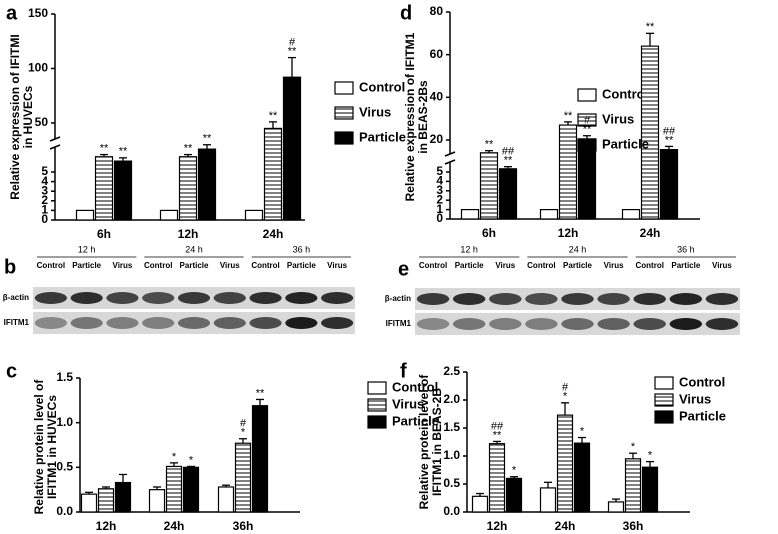  What do you see at coordinates (302, 249) in the screenshot?
I see `blot-group-label: 36 h` at bounding box center [302, 249].